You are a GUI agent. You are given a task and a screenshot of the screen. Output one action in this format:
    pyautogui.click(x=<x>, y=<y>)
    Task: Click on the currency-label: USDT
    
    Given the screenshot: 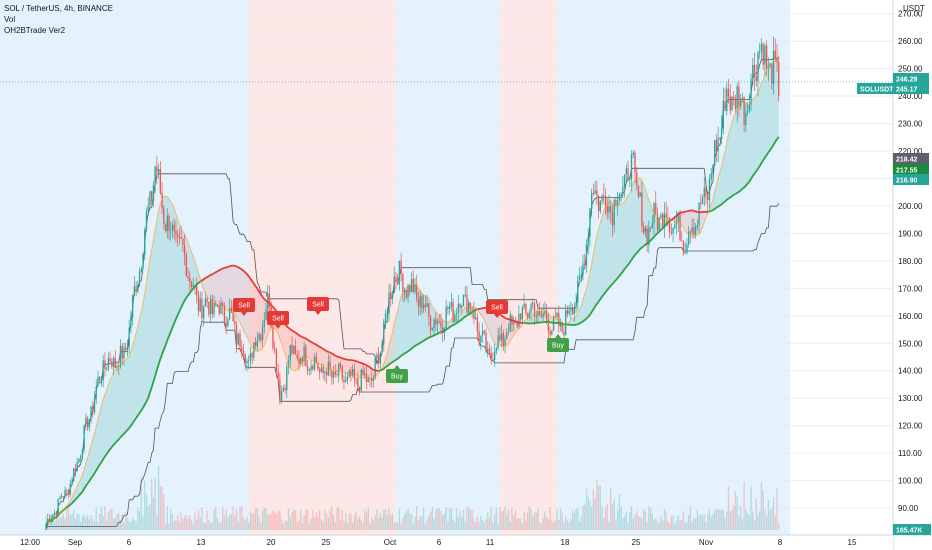 What is the action you would take?
    pyautogui.click(x=914, y=8)
    